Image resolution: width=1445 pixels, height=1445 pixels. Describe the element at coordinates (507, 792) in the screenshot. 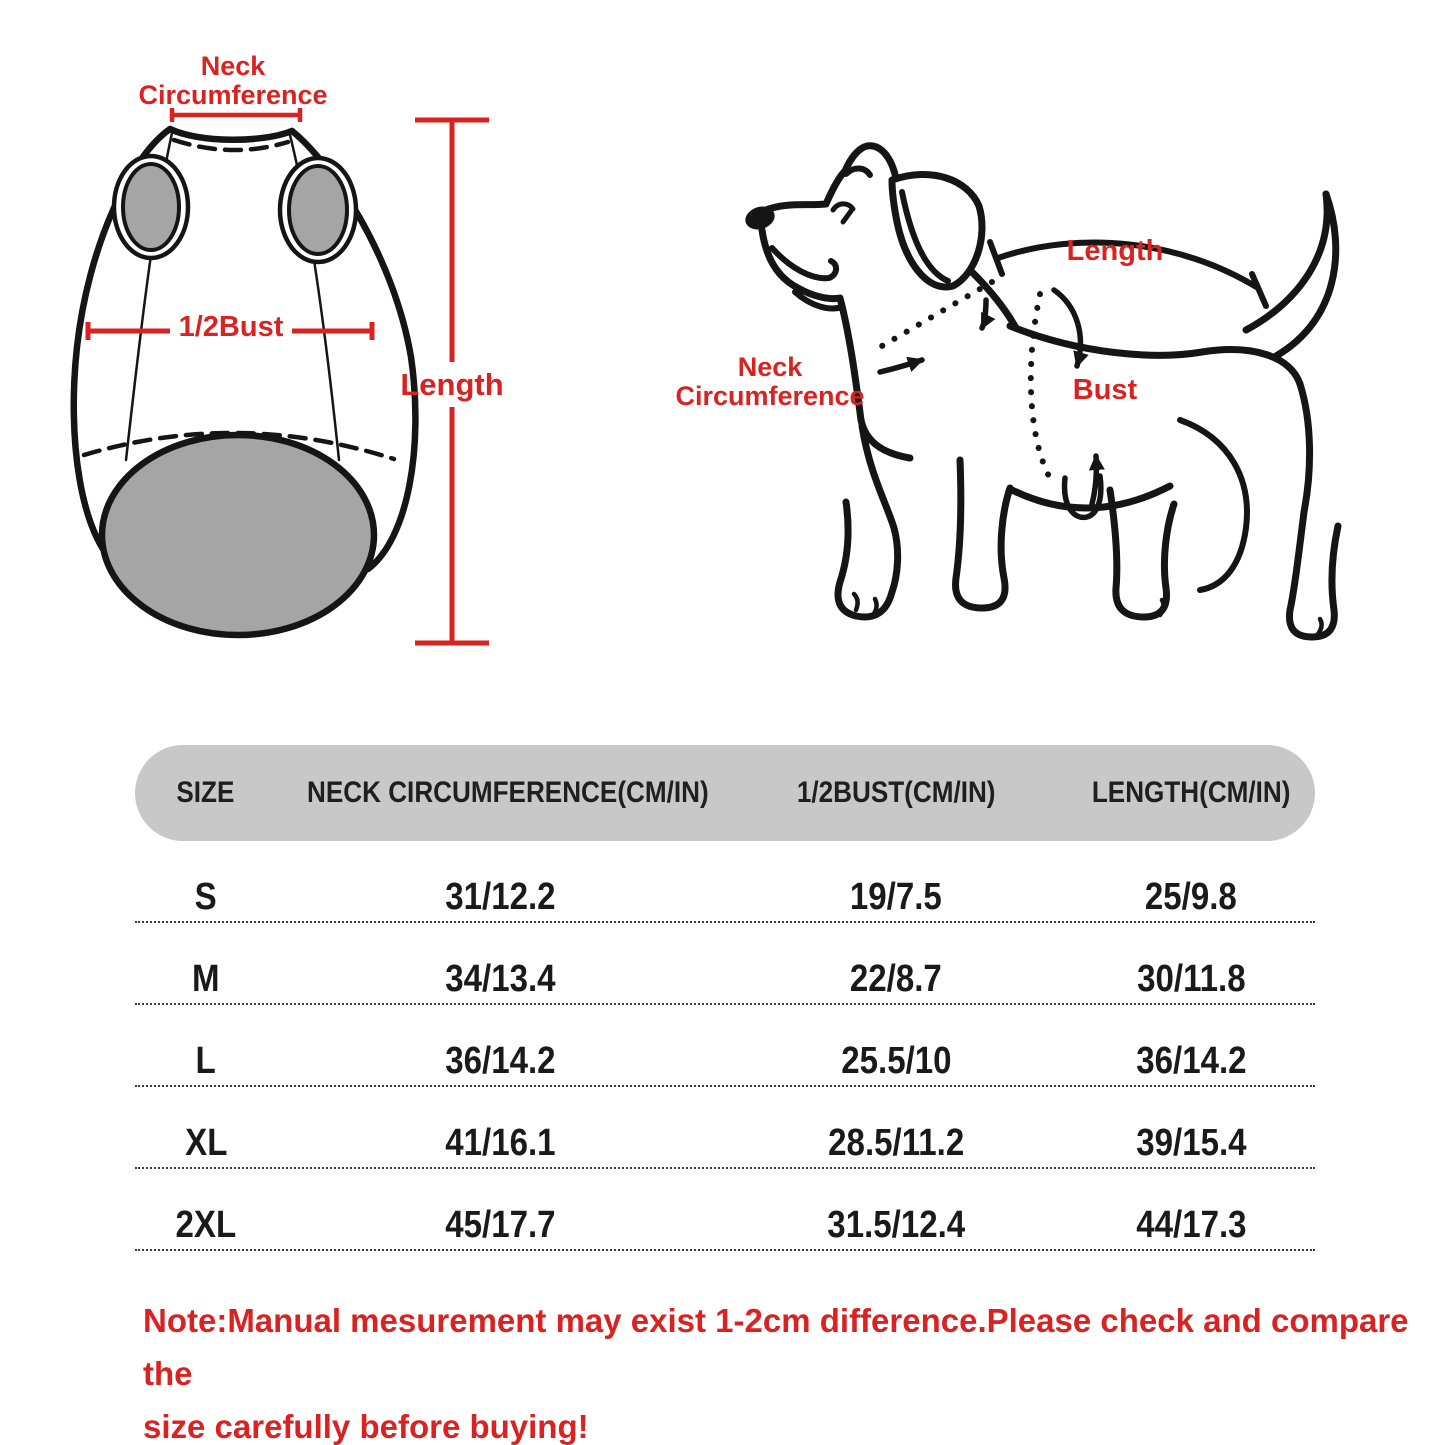

I see `header-cell-neck: NECK CIRCUMFERENCE(CM/IN)` at that location.